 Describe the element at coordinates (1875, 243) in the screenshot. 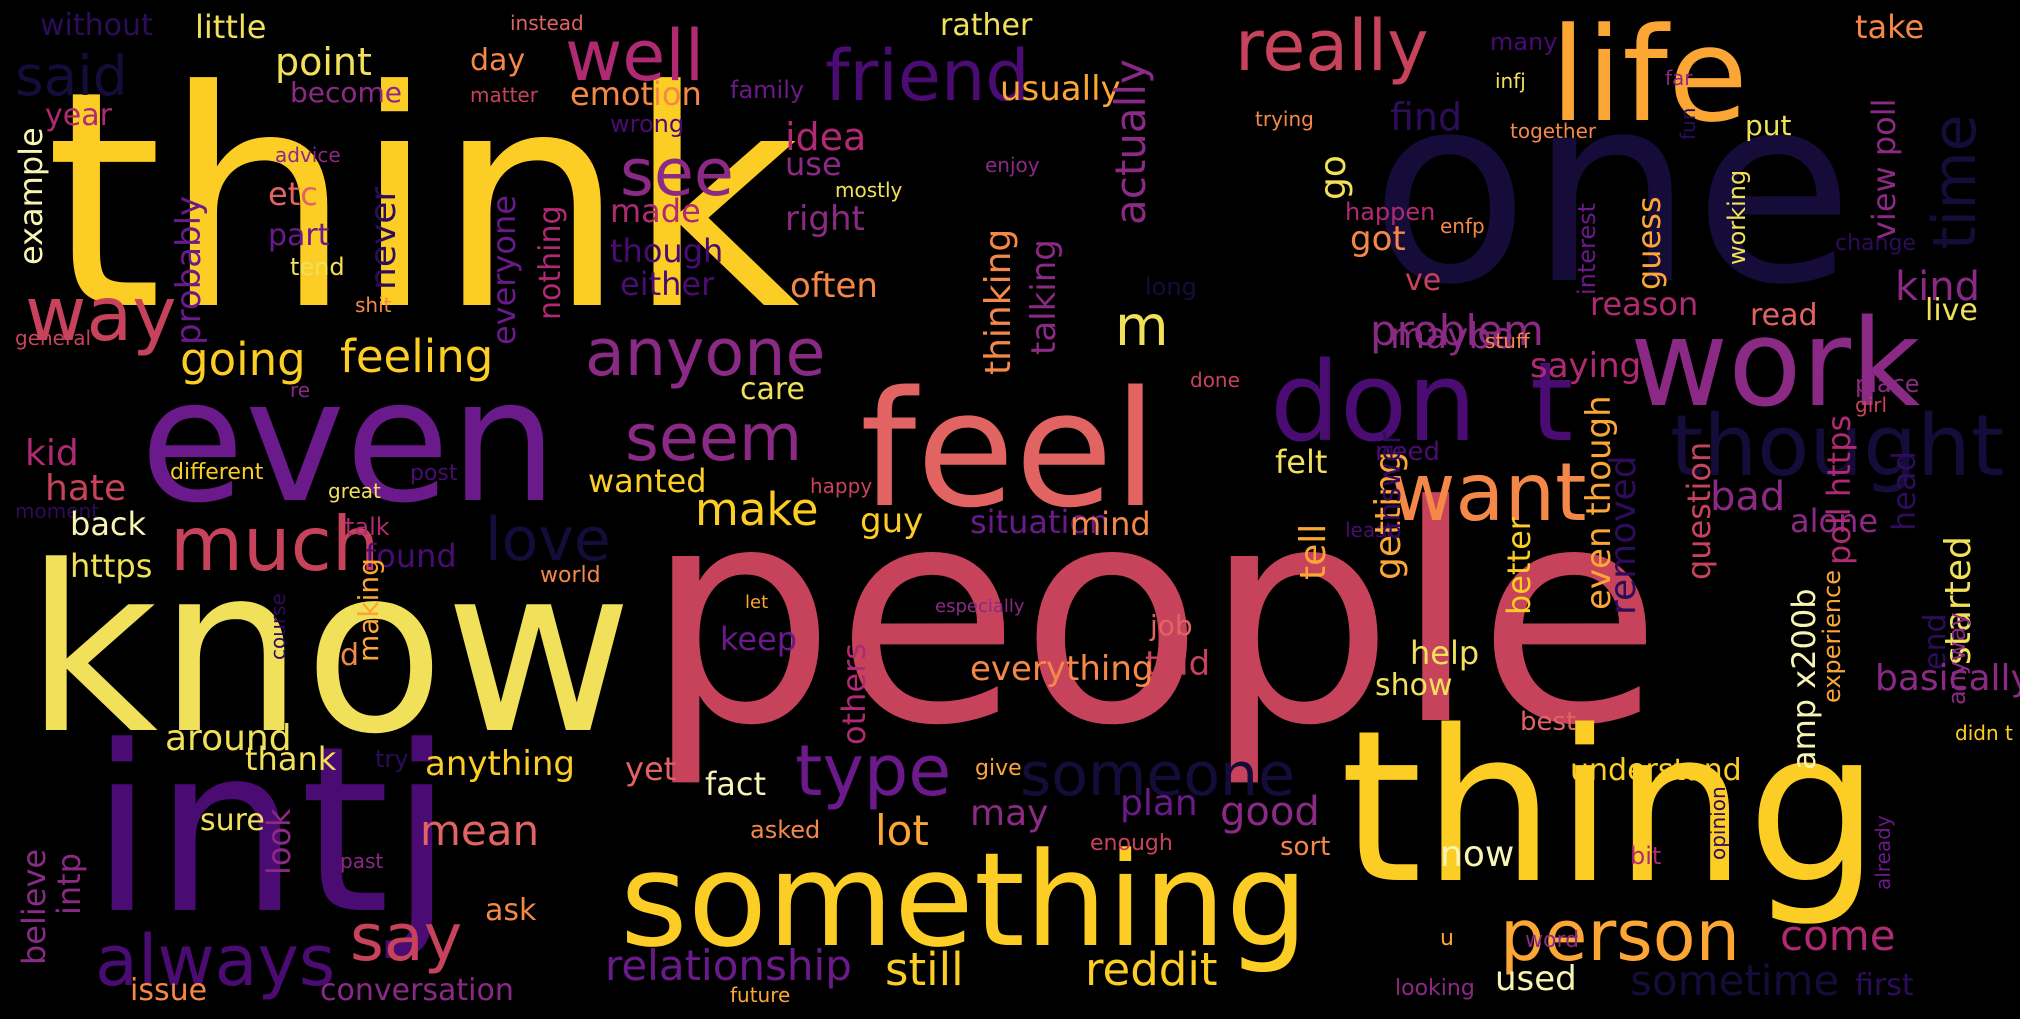

I see `cloud-word-change: change` at that location.